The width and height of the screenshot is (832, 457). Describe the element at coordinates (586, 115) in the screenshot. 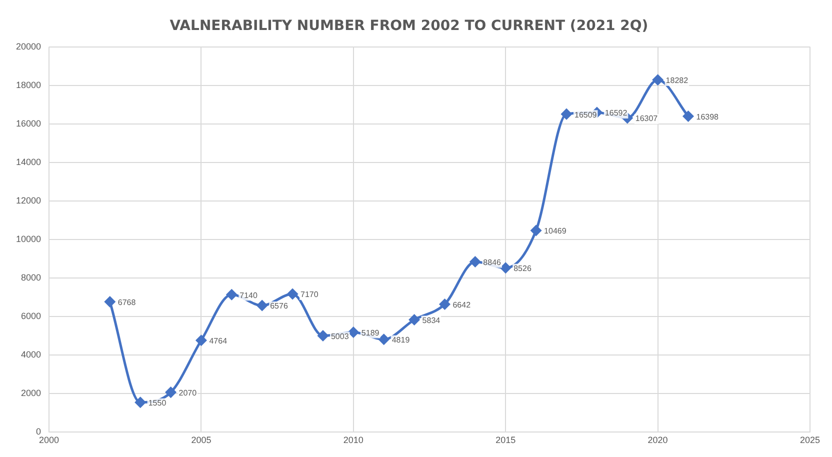

I see `data-label: 16509` at that location.